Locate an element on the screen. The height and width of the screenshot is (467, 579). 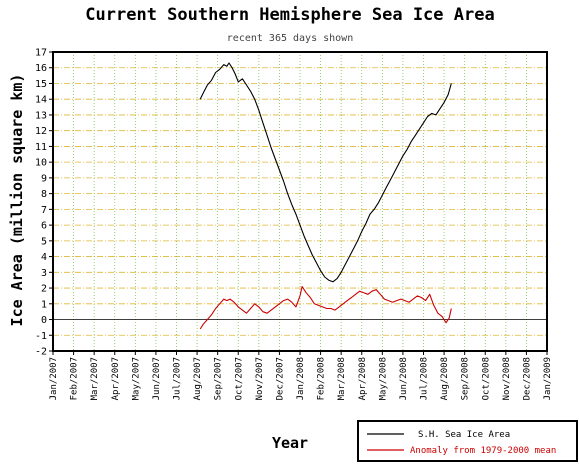
y-tick-label: -2 is located at coordinates (41, 352).